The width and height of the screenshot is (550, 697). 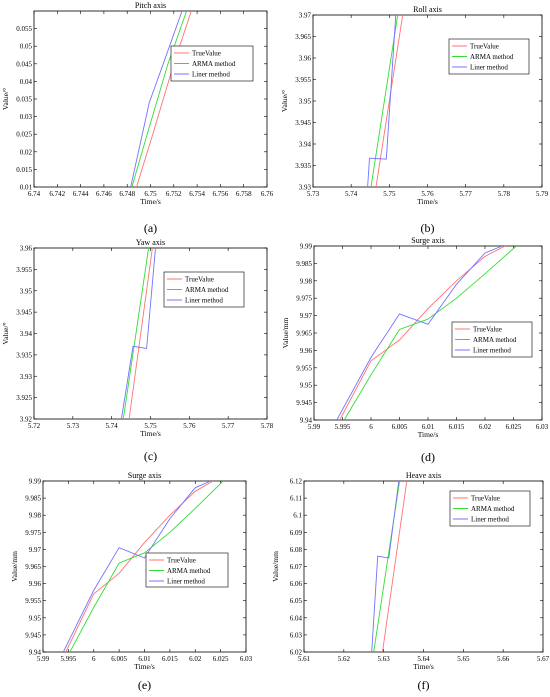 I want to click on x-tick-label: 5.99, so click(x=314, y=427).